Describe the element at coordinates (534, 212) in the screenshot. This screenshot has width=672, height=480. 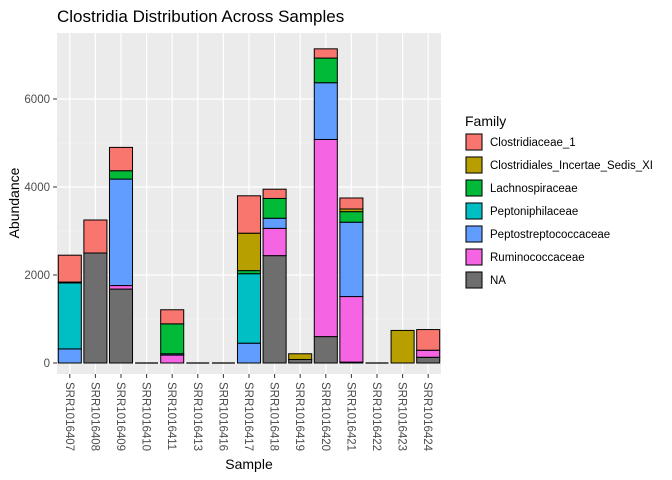
I see `legend-label: Peptoniphilaceae` at that location.